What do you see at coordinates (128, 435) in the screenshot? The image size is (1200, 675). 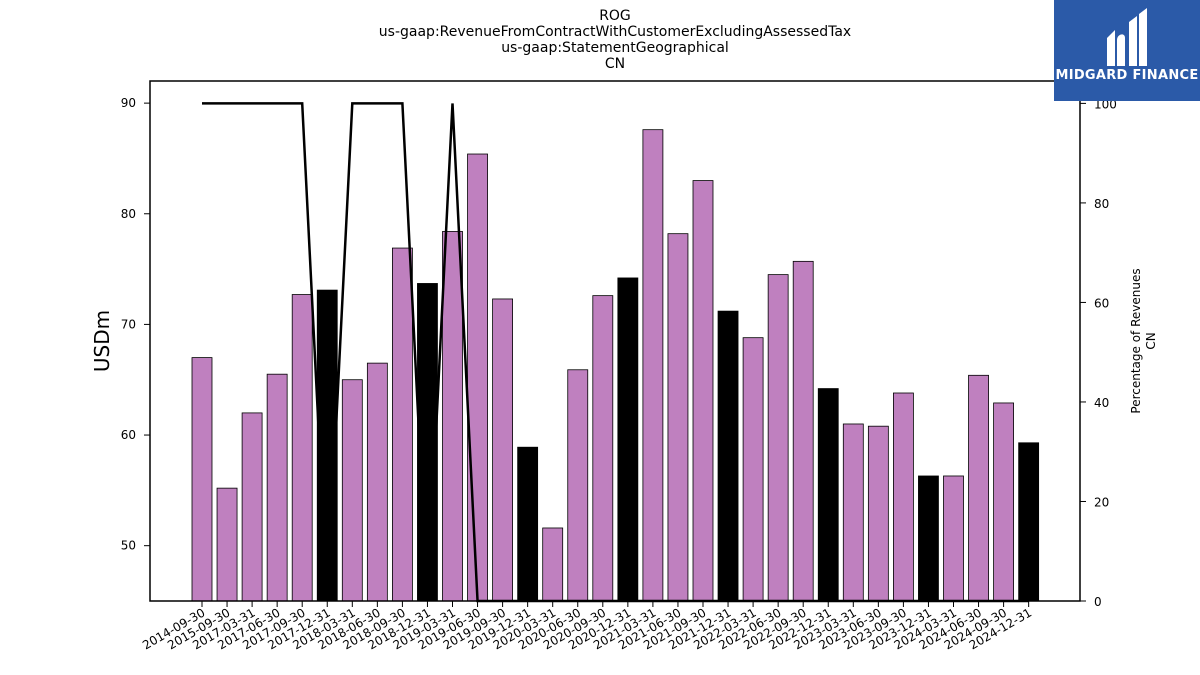 I see `y-tick-label: 60` at bounding box center [128, 435].